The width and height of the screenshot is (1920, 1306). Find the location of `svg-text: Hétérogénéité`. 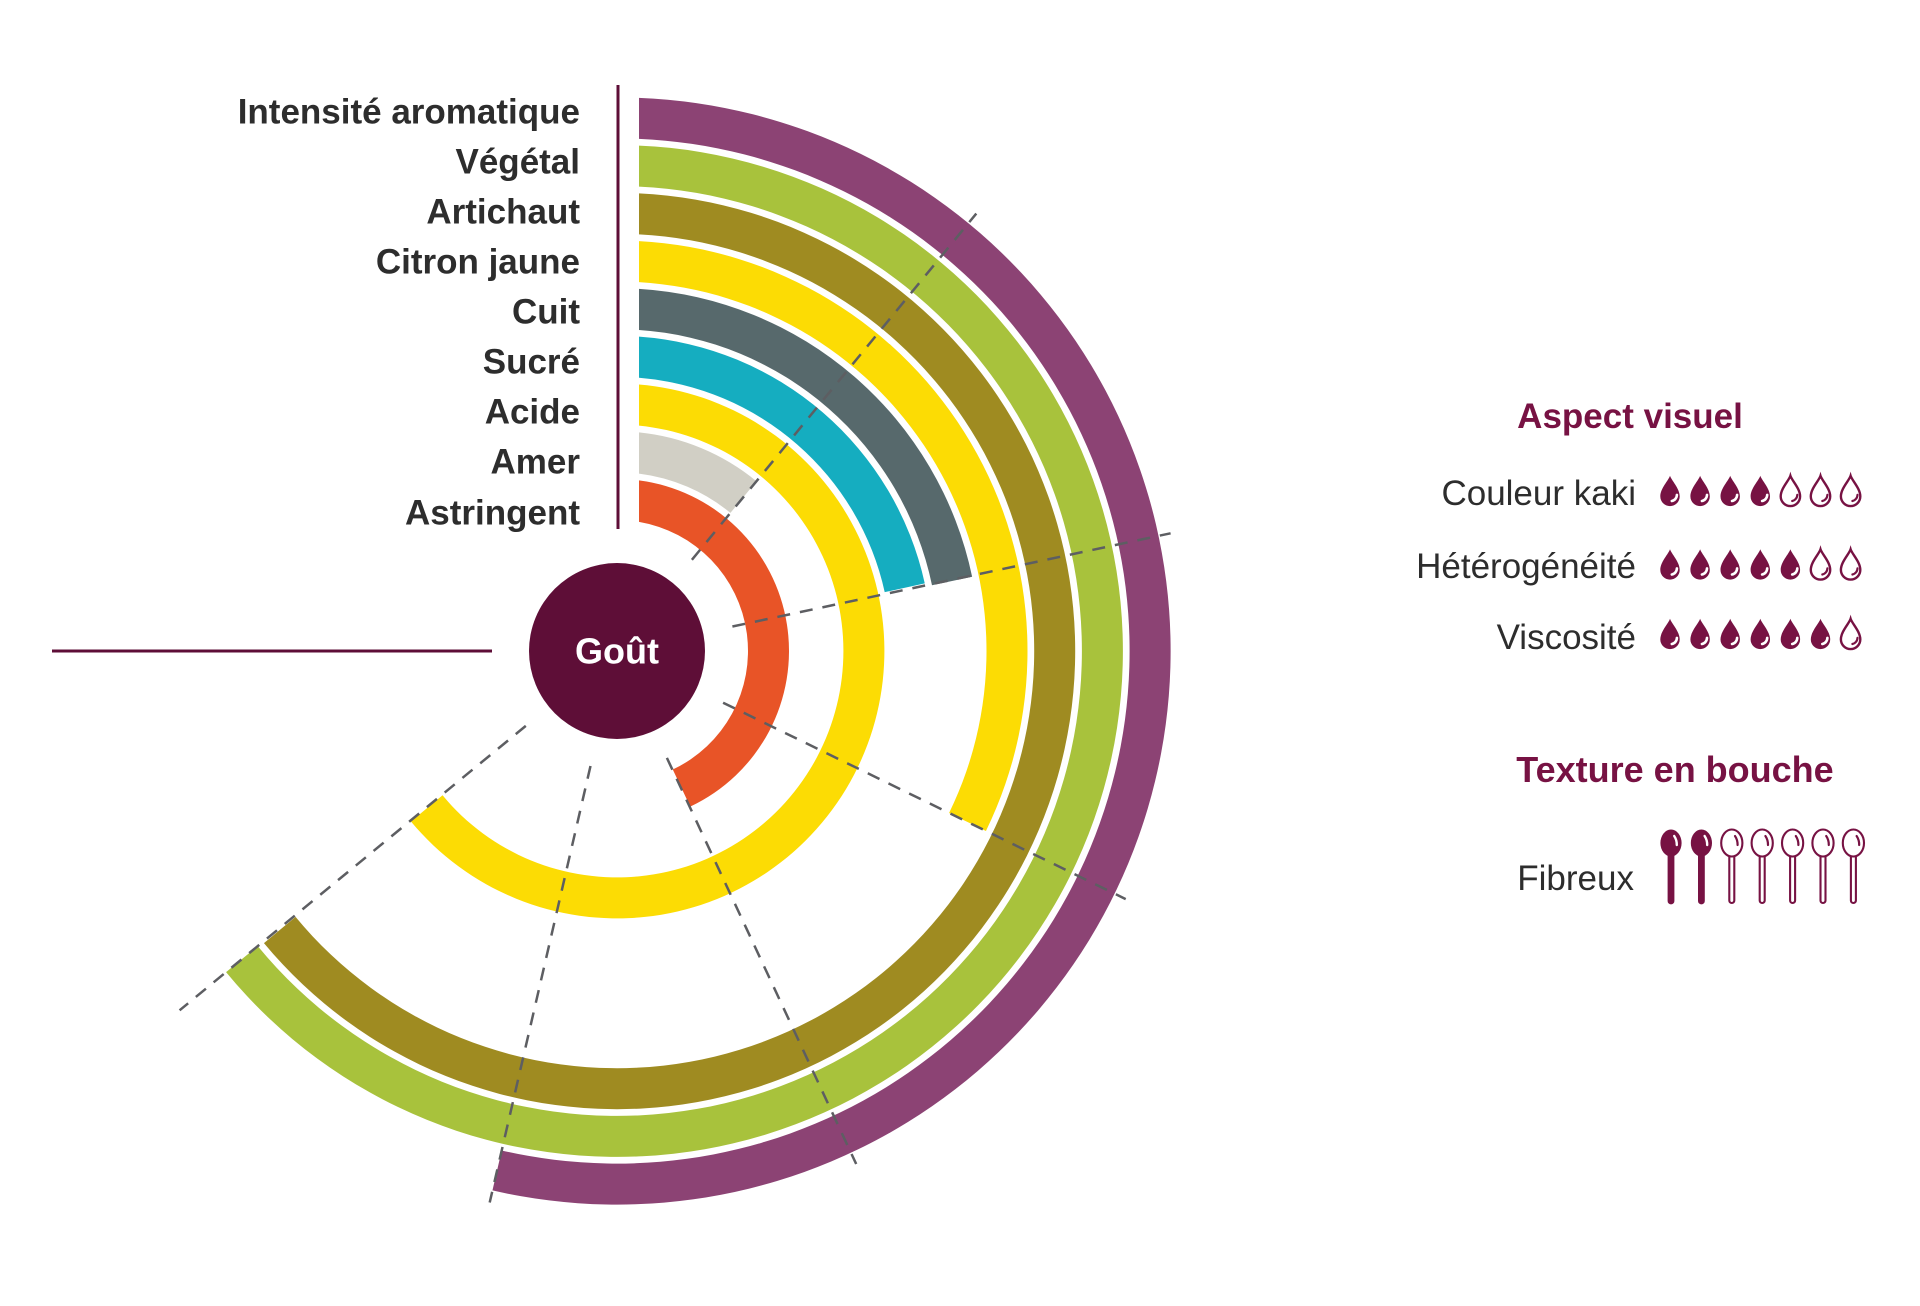

svg-text: Hétérogénéité is located at coordinates (1526, 566).